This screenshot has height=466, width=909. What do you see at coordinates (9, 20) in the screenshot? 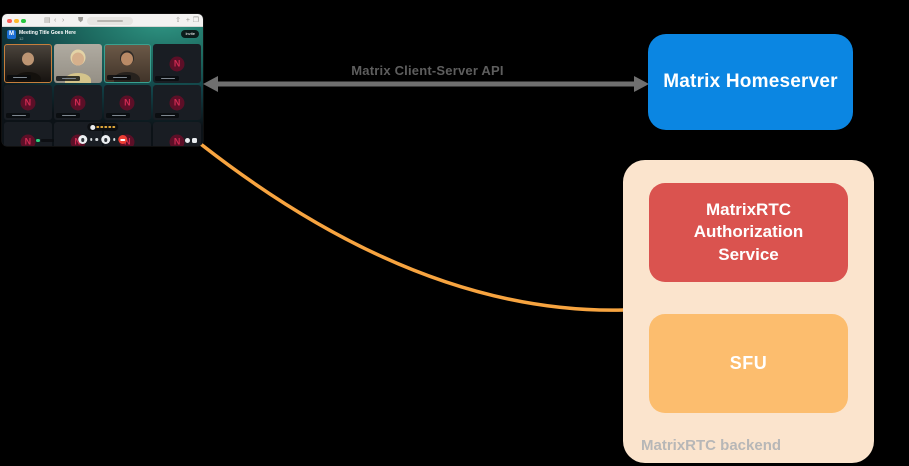
I see `traffic-light-close-icon` at bounding box center [9, 20].